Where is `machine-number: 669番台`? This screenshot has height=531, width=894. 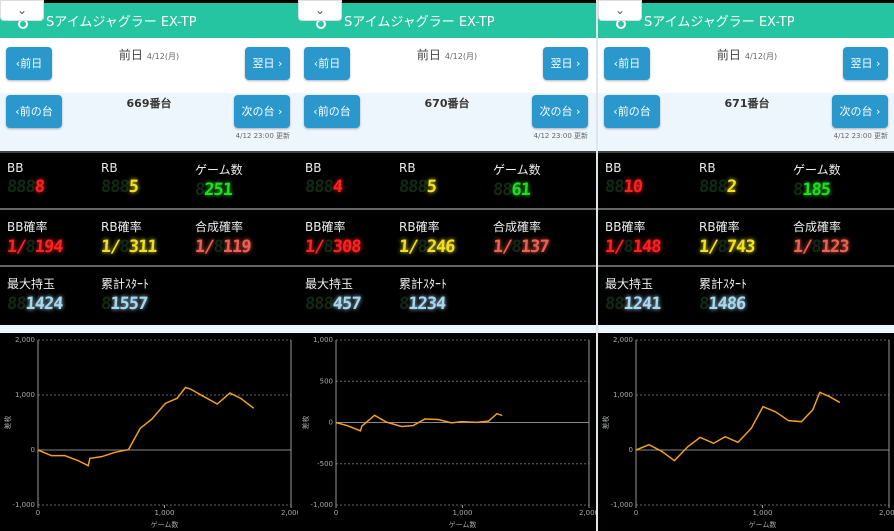 machine-number: 669番台 is located at coordinates (149, 103).